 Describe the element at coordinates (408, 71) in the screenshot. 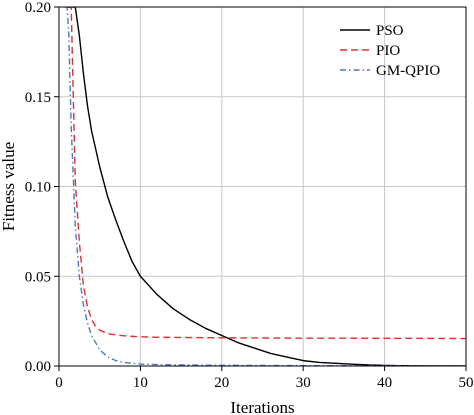

I see `legend-label: GM-QPIO` at that location.